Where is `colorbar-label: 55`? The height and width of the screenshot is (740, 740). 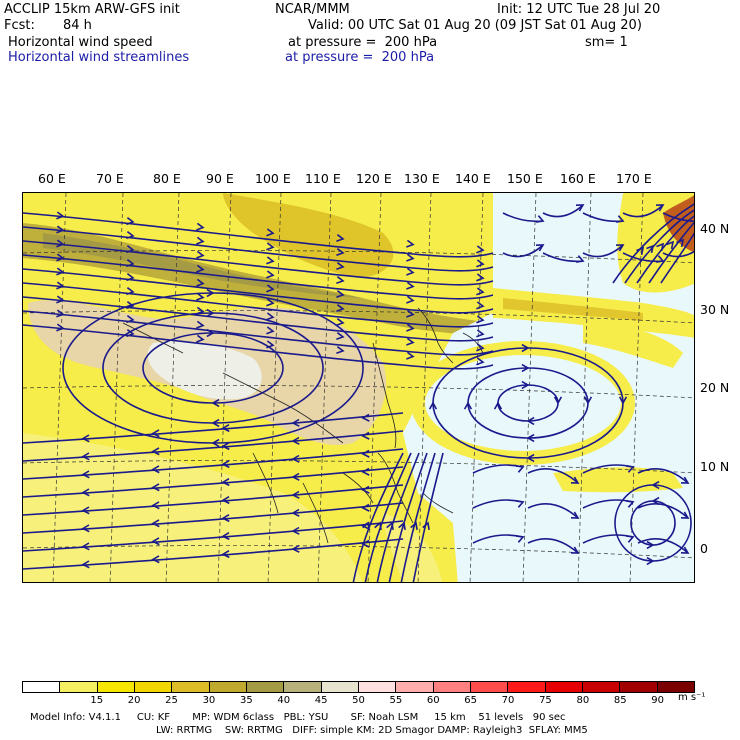
colorbar-label: 55 is located at coordinates (396, 700).